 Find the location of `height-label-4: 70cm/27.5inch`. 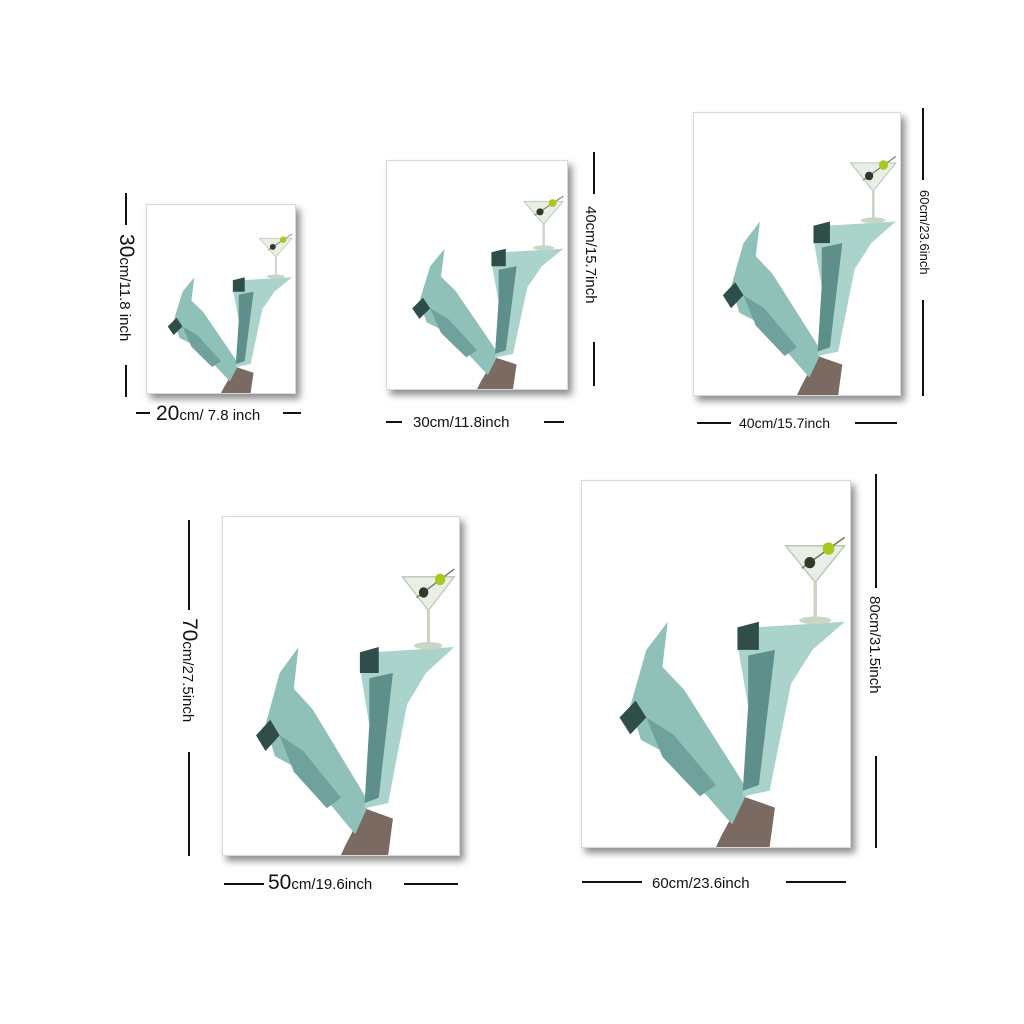

height-label-4: 70cm/27.5inch is located at coordinates (189, 670).